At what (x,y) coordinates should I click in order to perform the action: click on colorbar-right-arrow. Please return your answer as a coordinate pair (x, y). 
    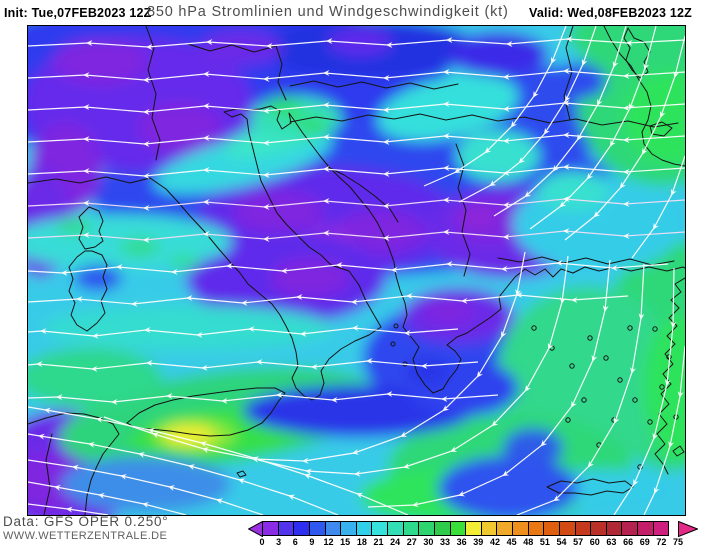
    Looking at the image, I should click on (688, 529).